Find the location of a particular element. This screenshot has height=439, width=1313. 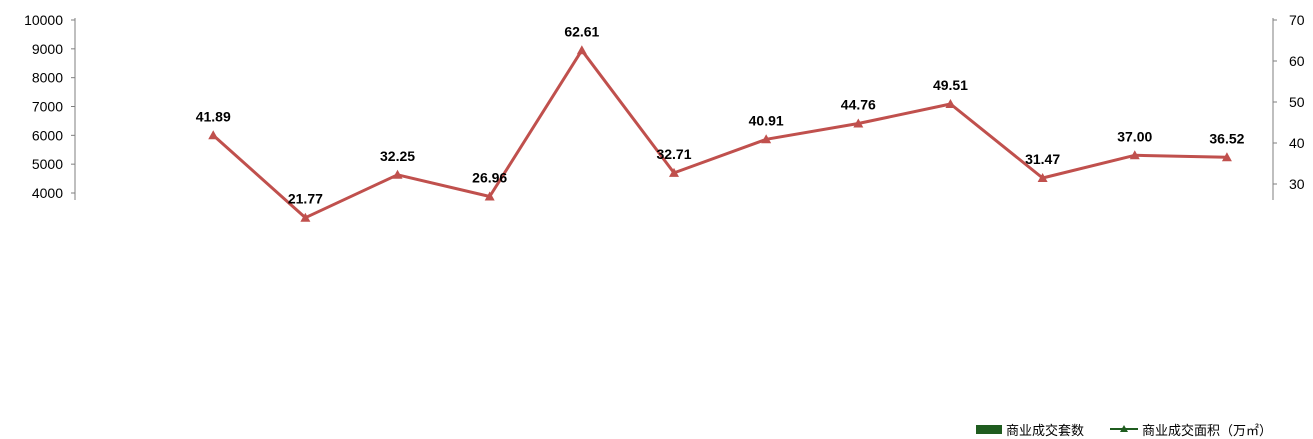

line-data-label: 32.25 is located at coordinates (397, 156).